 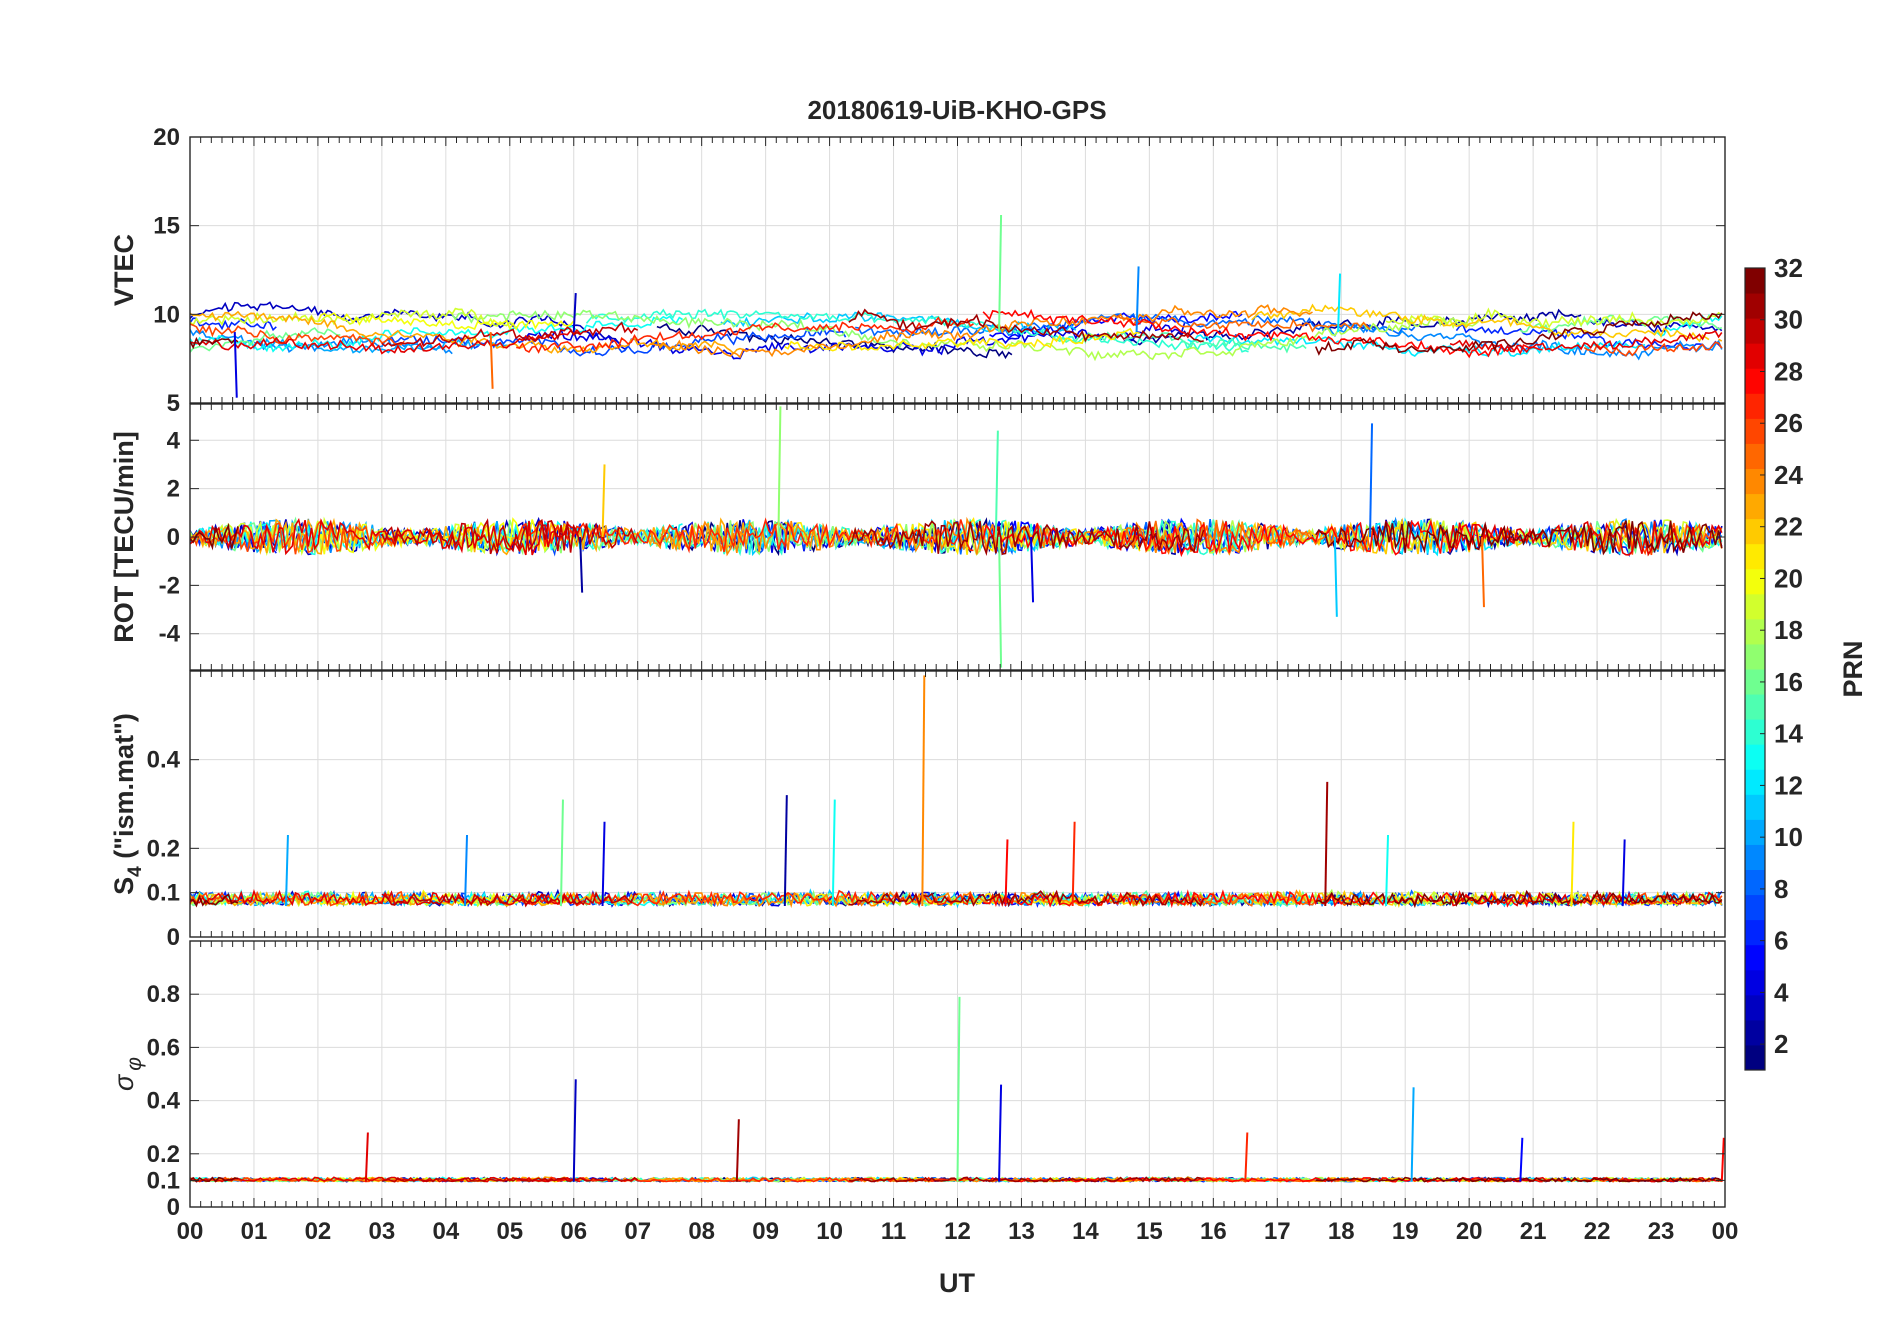 I want to click on x-tick-label: 02, so click(x=318, y=1231).